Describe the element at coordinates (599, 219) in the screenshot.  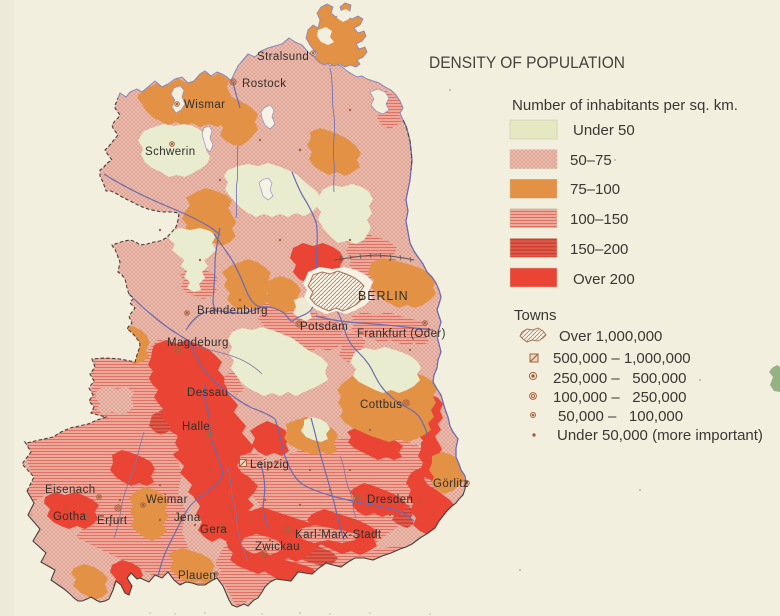
I see `svg-text: 100–150` at that location.